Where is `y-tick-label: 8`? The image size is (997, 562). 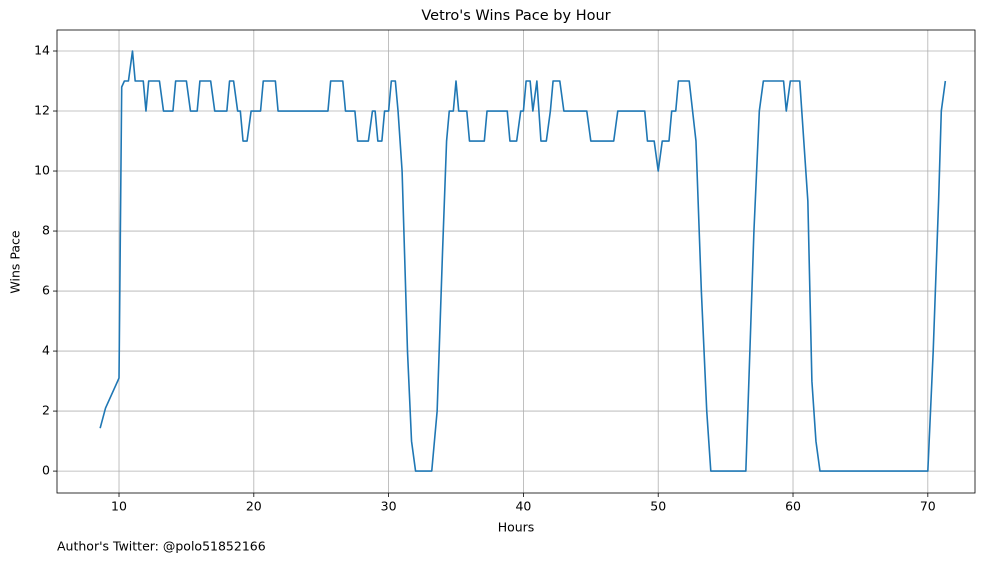 y-tick-label: 8 is located at coordinates (46, 230).